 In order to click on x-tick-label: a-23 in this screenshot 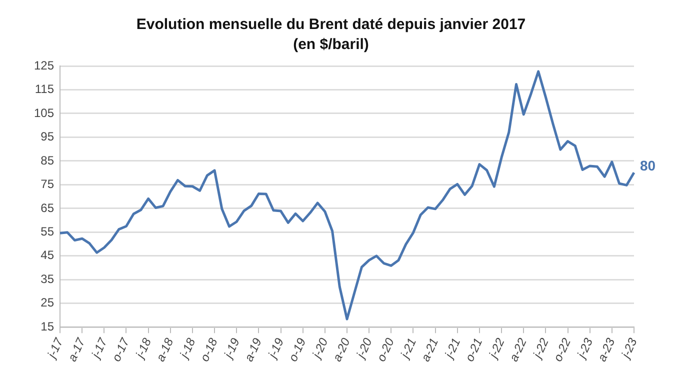, I will do `click(606, 350)`.